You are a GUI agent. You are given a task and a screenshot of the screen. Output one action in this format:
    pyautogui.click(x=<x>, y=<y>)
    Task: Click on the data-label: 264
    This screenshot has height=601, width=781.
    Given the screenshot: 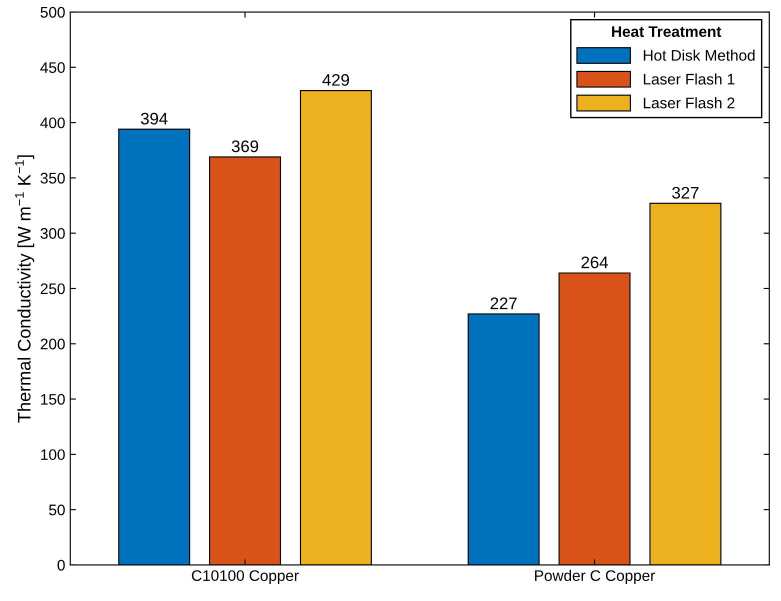 What is the action you would take?
    pyautogui.click(x=594, y=262)
    